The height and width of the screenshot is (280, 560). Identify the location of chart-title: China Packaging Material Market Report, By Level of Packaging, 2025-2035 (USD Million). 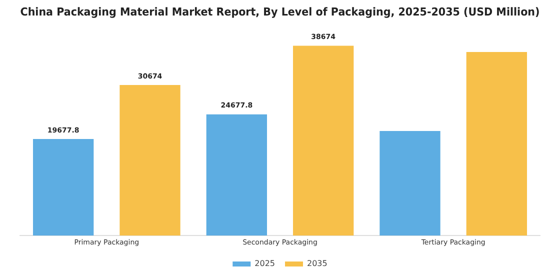
(280, 12).